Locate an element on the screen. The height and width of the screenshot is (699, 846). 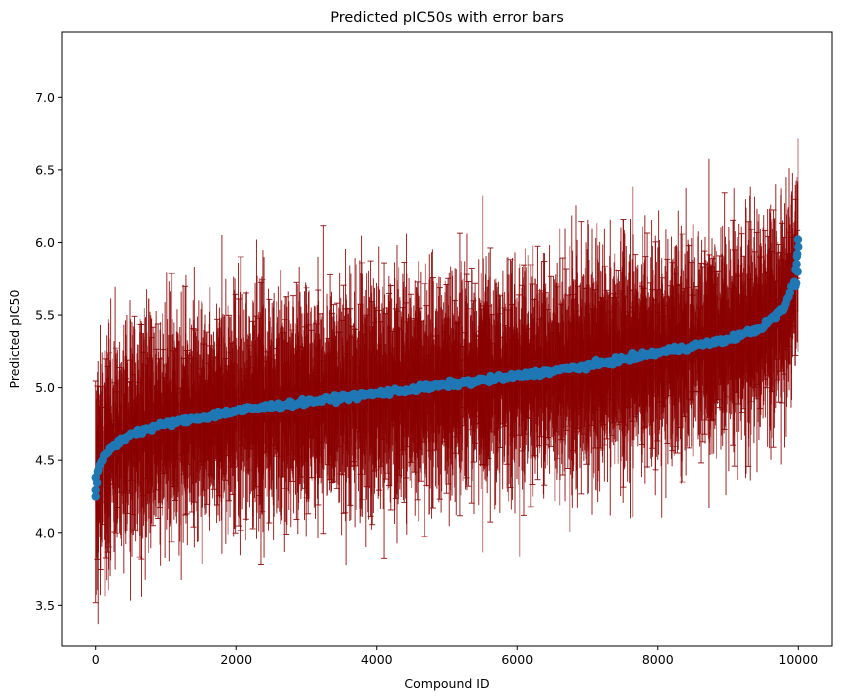
x-tick-label: 10000 is located at coordinates (798, 659).